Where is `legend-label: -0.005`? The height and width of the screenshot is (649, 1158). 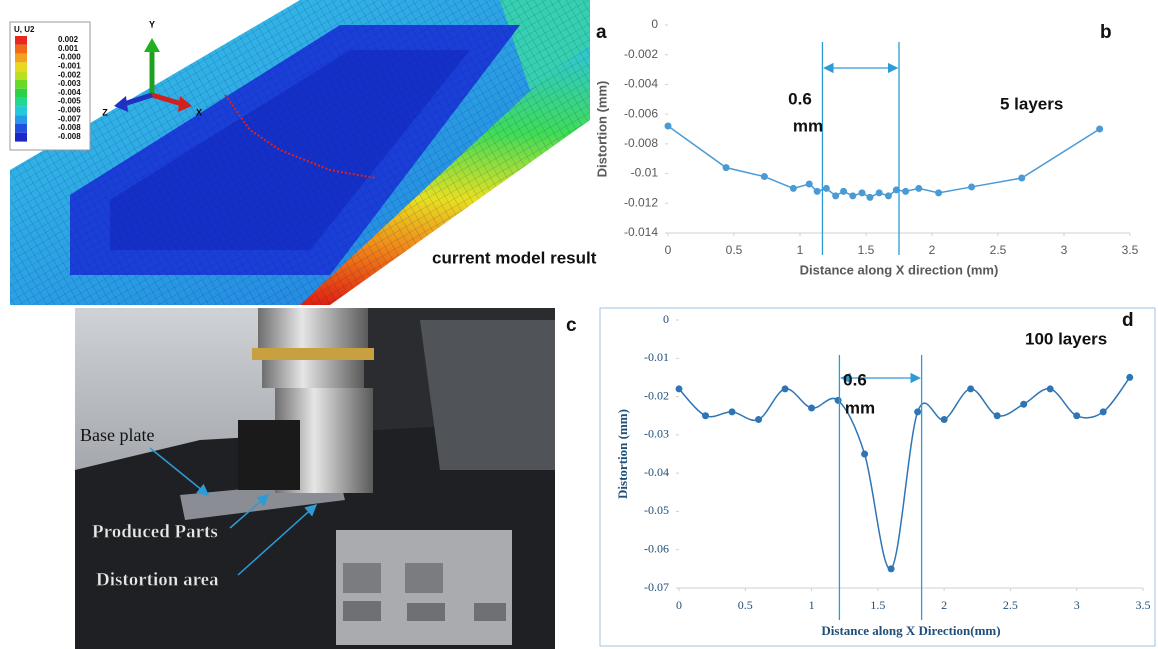 legend-label: -0.005 is located at coordinates (69, 101).